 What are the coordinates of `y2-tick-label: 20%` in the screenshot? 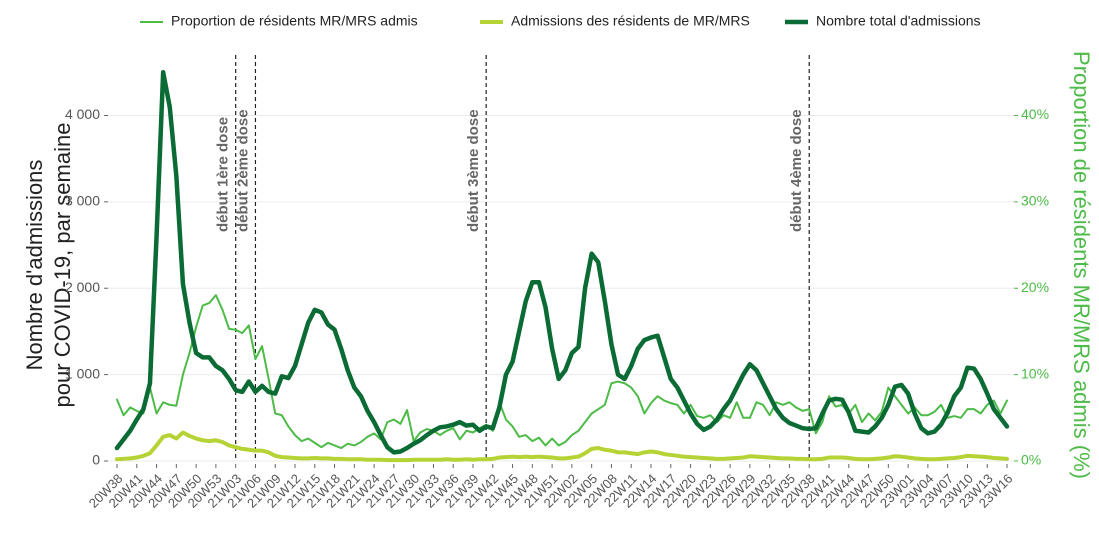 It's located at (1035, 287).